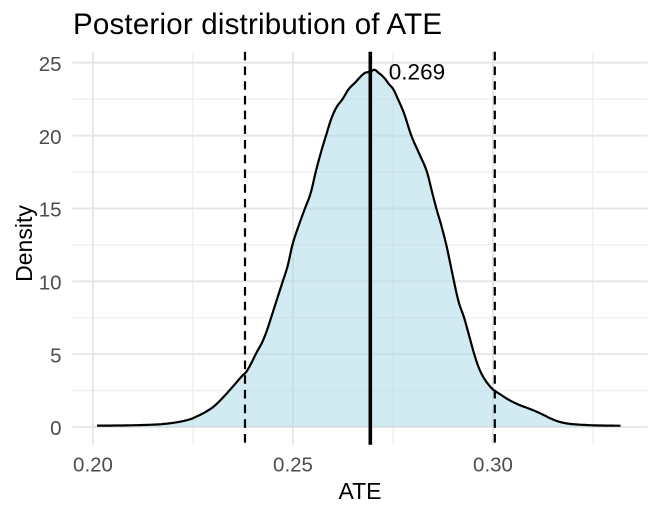 This screenshot has height=516, width=660. I want to click on svg-text: Posterior distribution of ATE, so click(257, 24).